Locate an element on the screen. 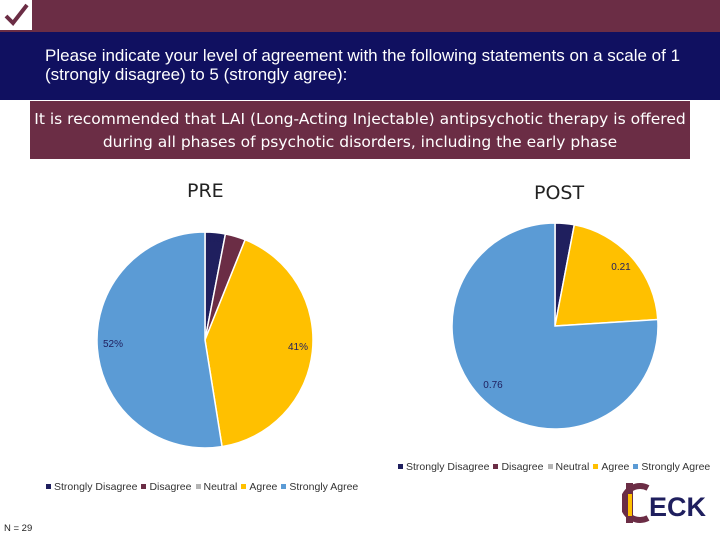  logo-text: ECK is located at coordinates (678, 507).